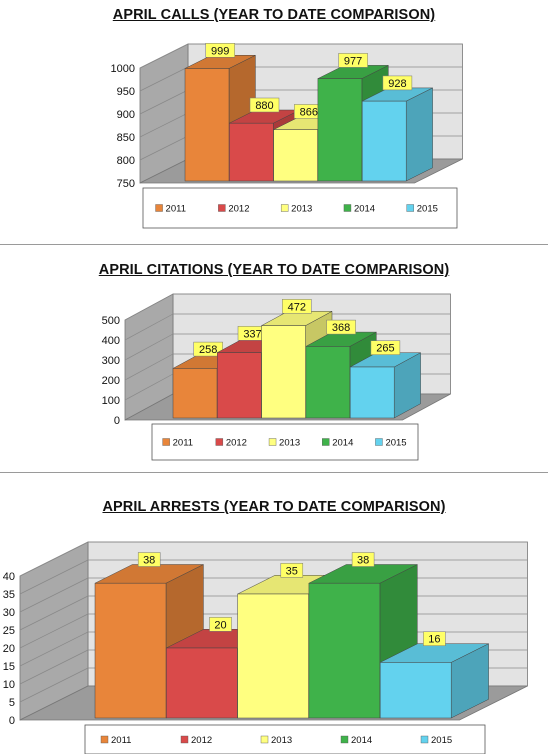 The height and width of the screenshot is (754, 548). What do you see at coordinates (9, 613) in the screenshot?
I see `y-tick-label: 30` at bounding box center [9, 613].